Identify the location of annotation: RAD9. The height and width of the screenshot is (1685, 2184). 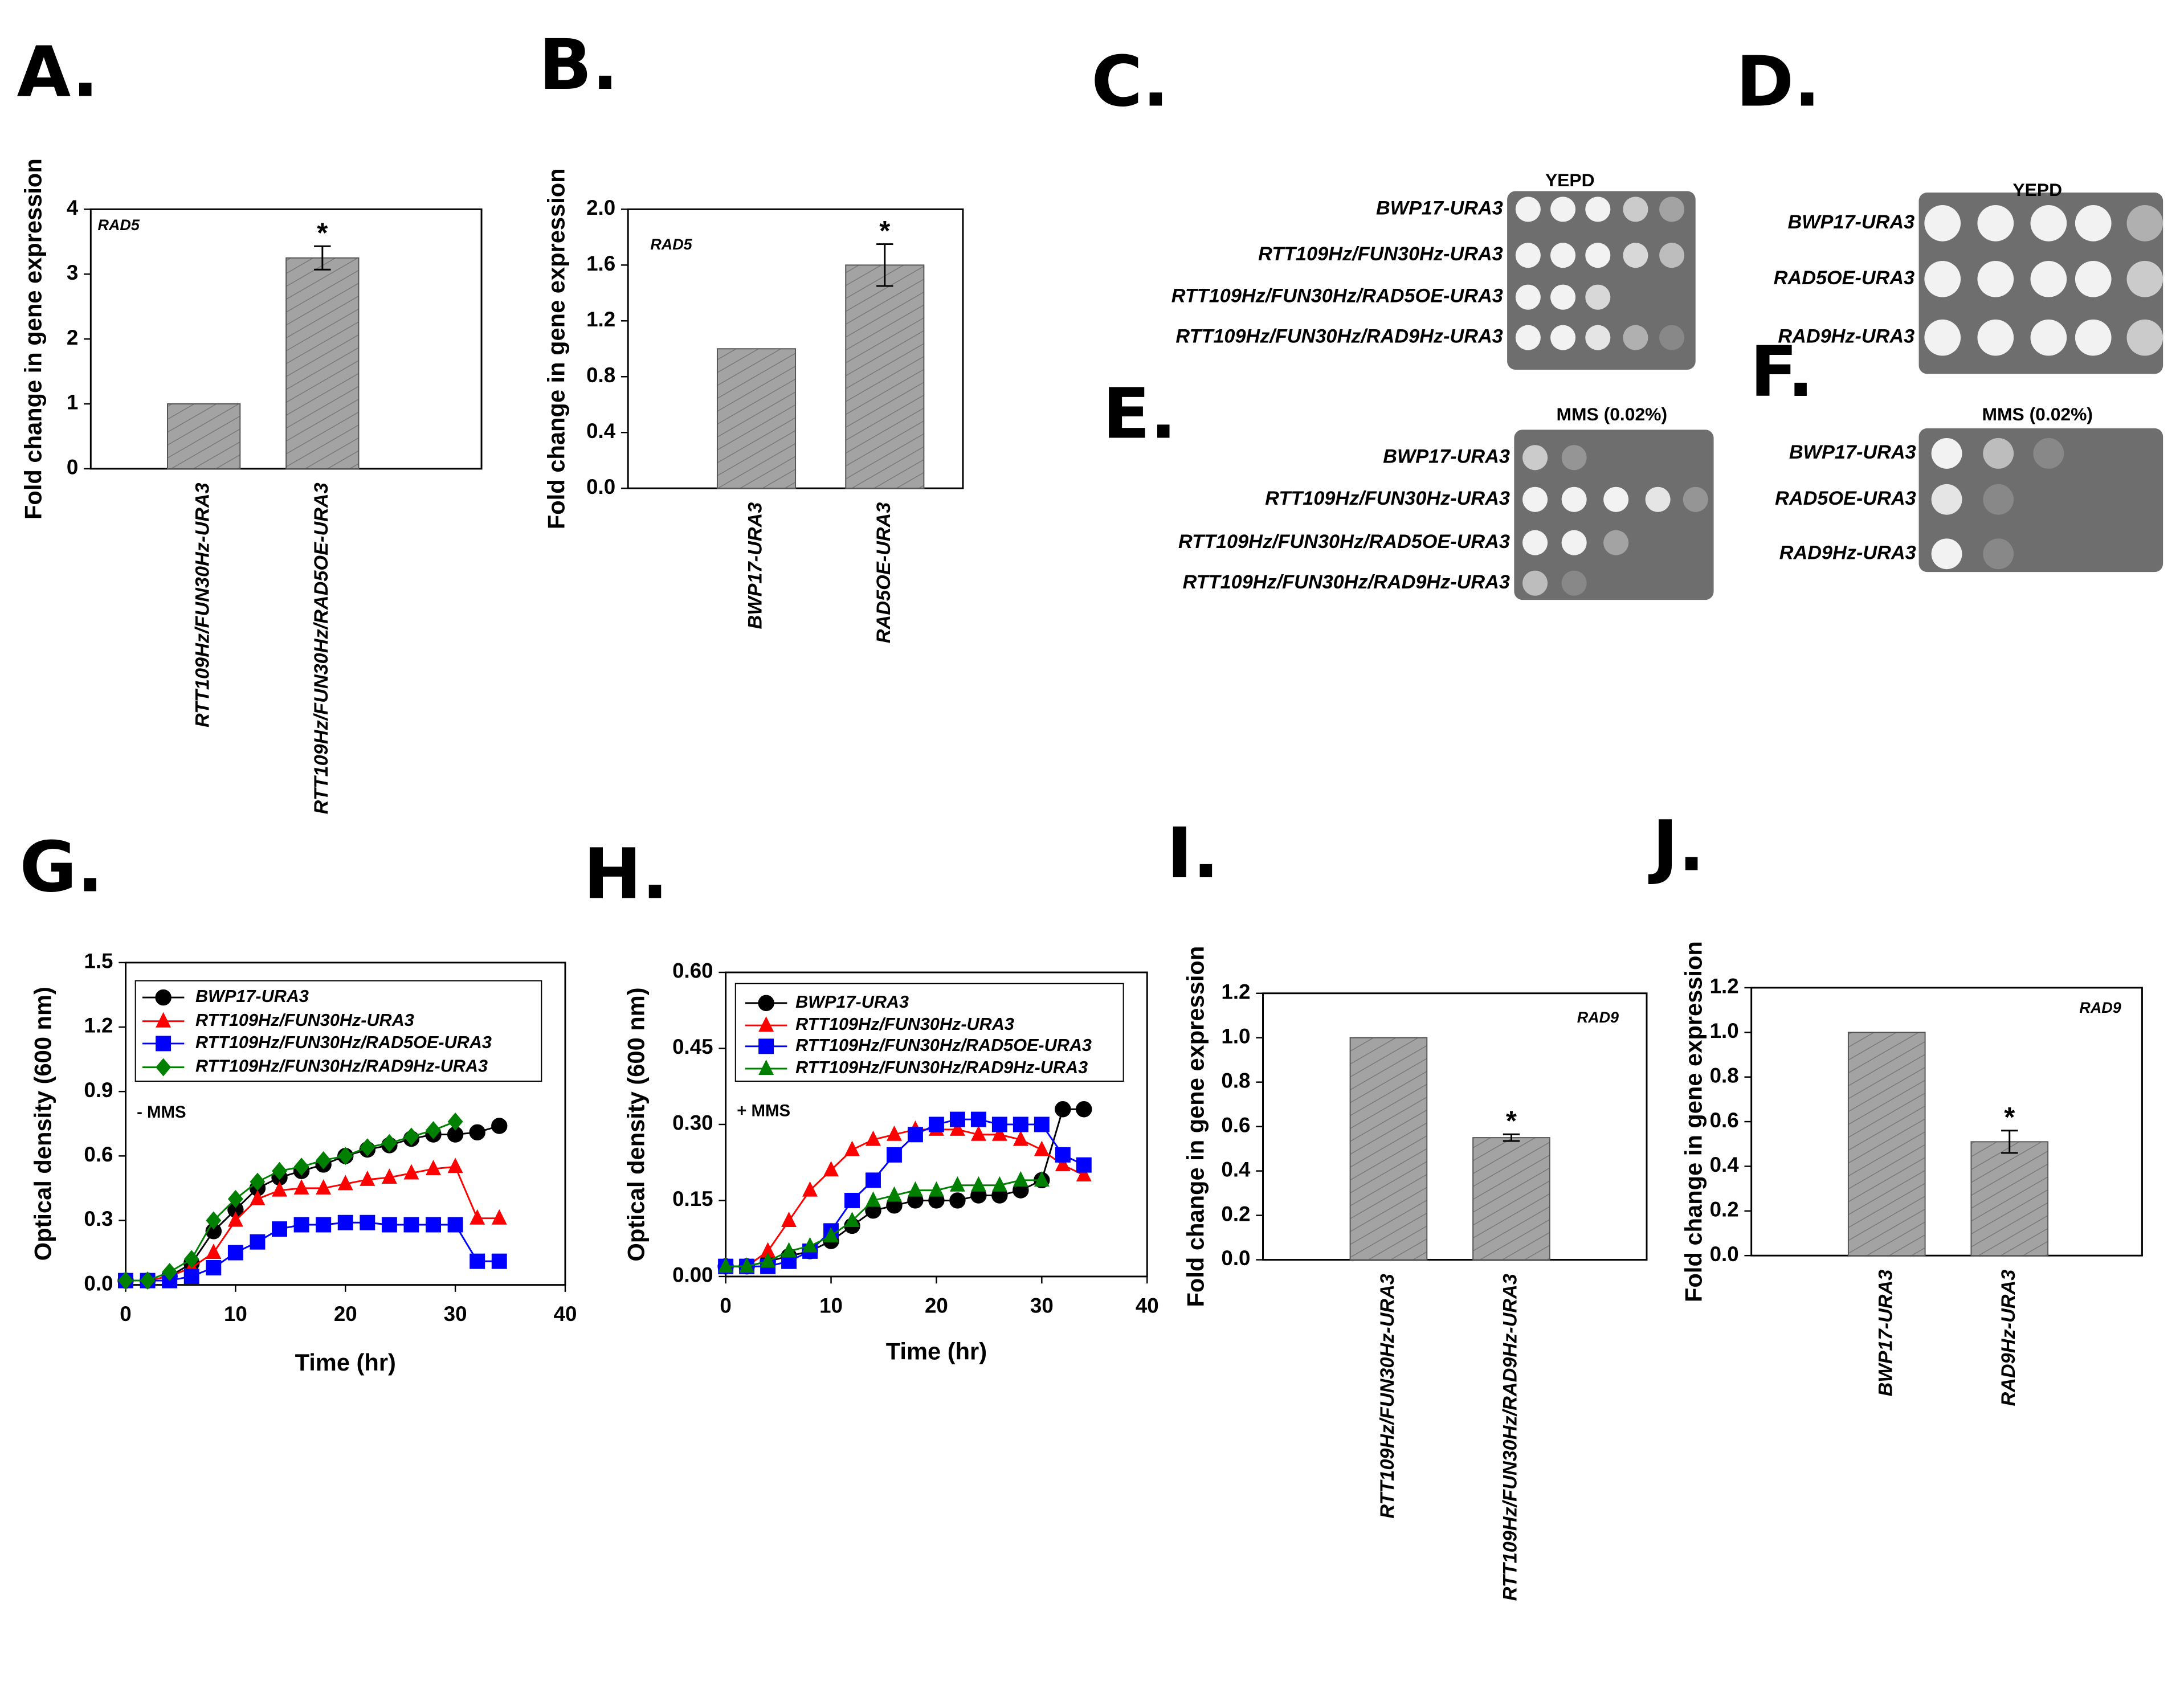
(2100, 1007).